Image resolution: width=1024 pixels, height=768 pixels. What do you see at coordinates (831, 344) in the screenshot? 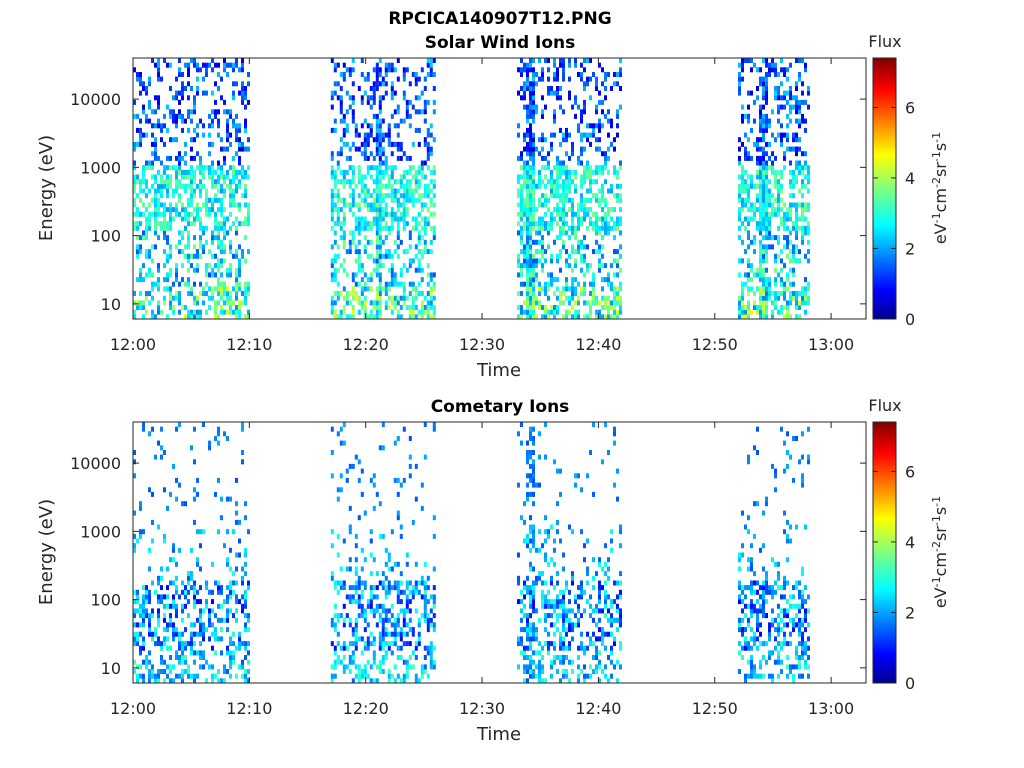
I see `x-tick-label: 13:00` at bounding box center [831, 344].